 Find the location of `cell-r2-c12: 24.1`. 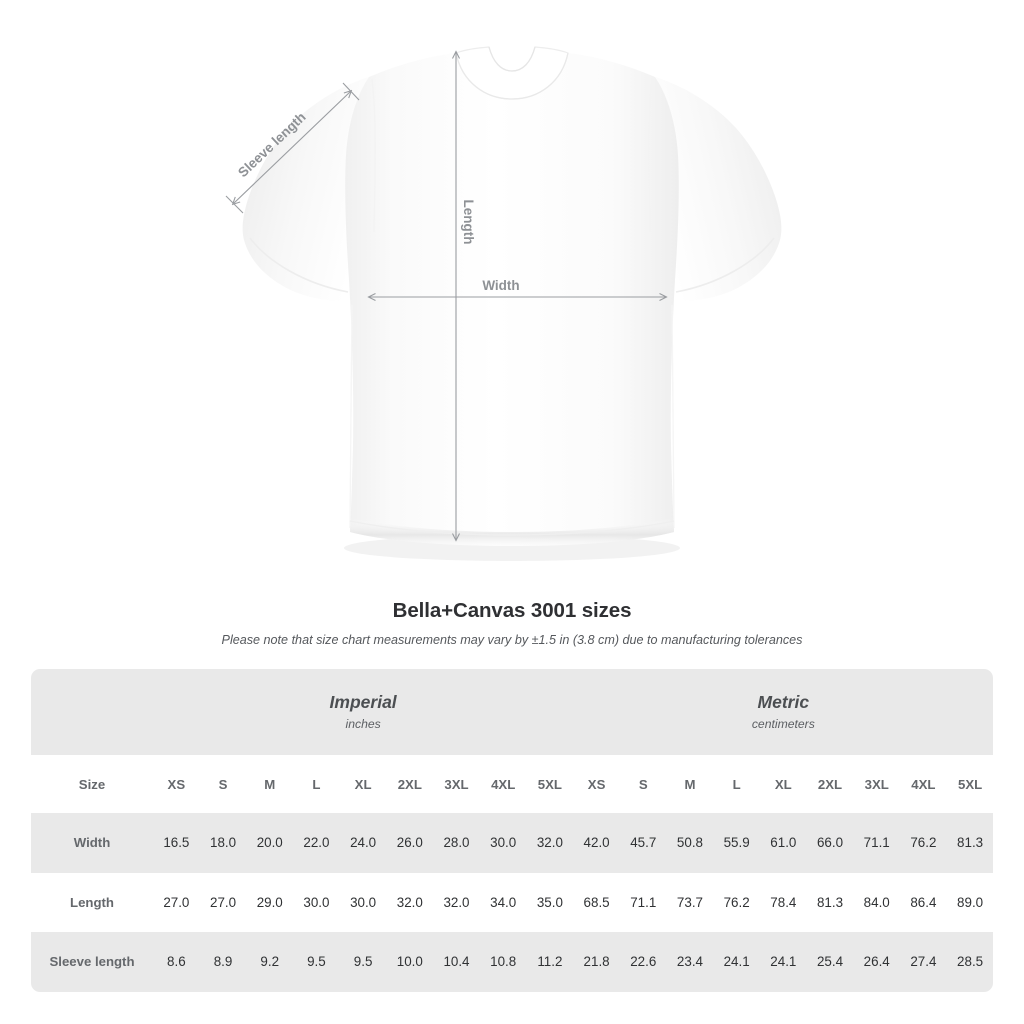

cell-r2-c12: 24.1 is located at coordinates (736, 962).